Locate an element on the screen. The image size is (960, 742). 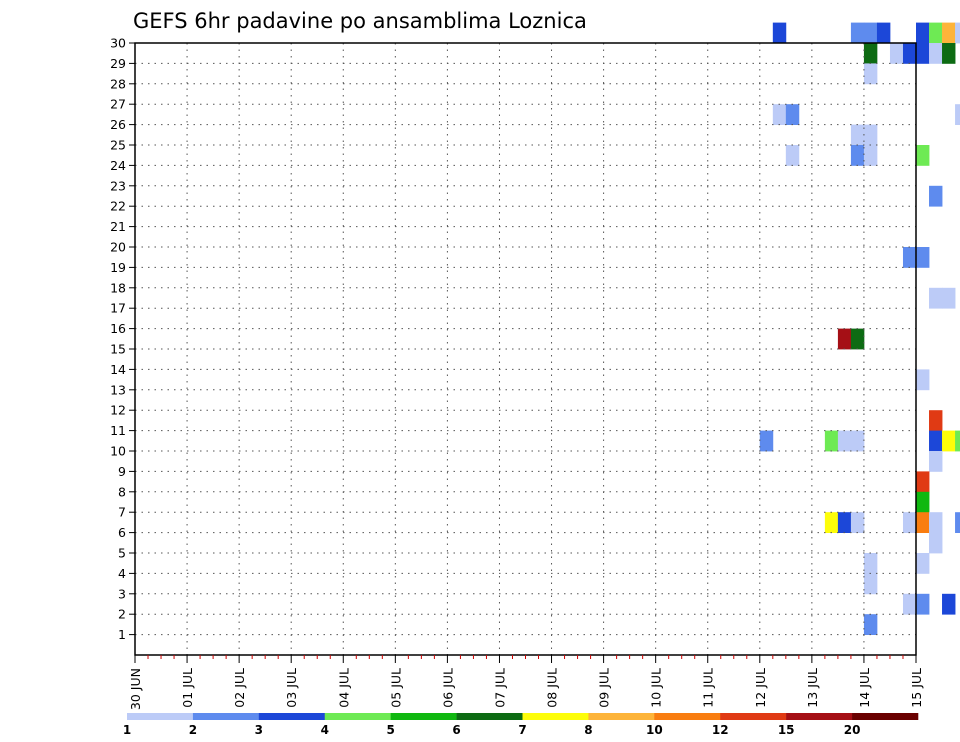
y-tick-label: 11 is located at coordinates (118, 430).